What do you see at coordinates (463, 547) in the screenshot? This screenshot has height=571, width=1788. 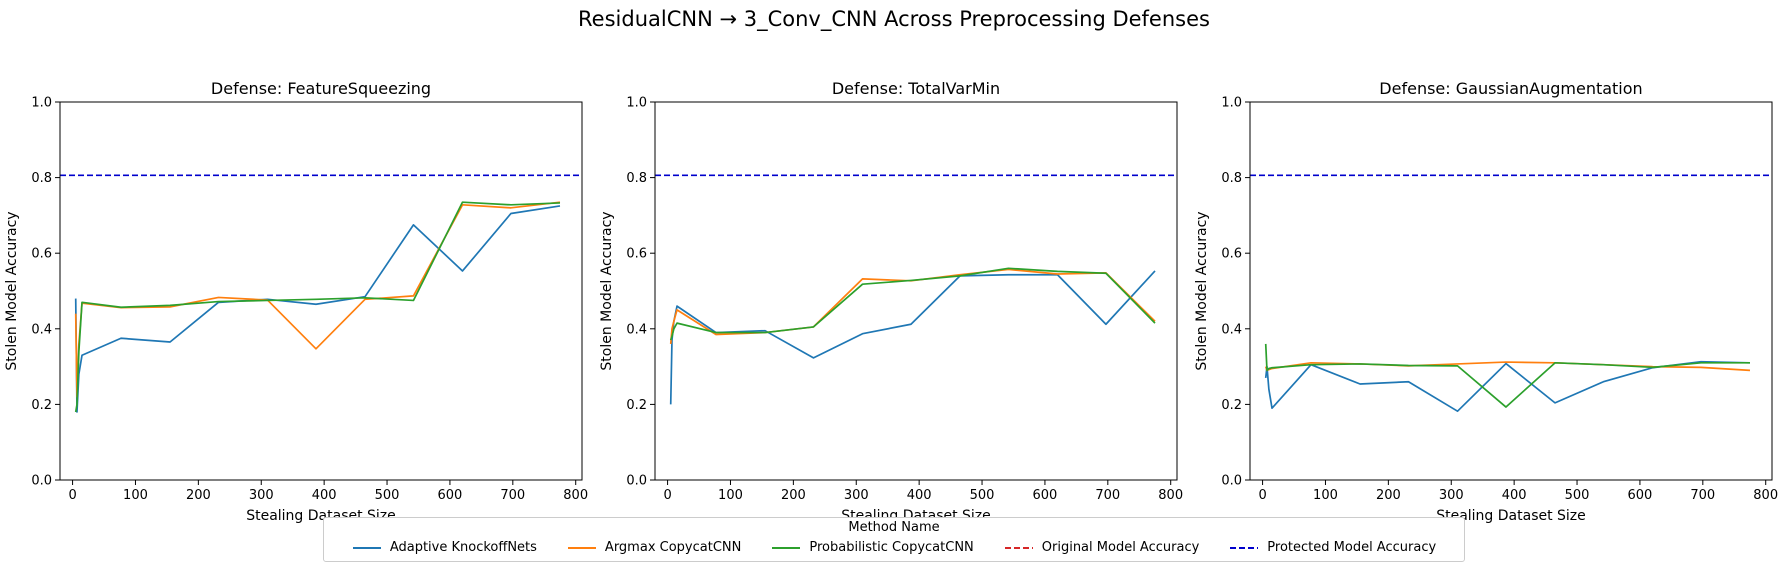 I see `legend-label: Adaptive KnockoffNets` at bounding box center [463, 547].